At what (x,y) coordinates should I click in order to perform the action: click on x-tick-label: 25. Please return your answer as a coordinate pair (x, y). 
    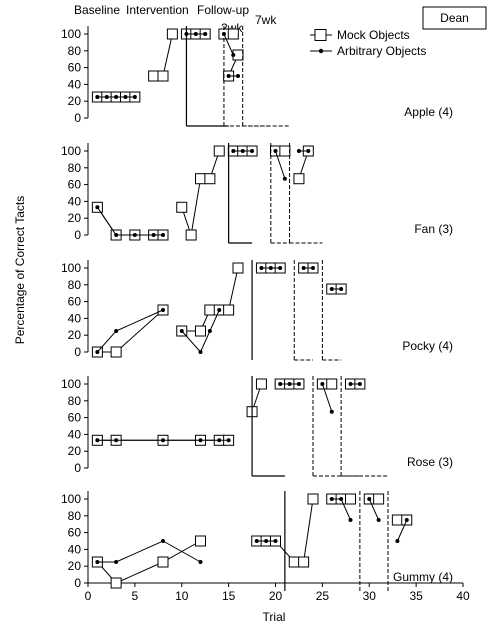
    Looking at the image, I should click on (323, 596).